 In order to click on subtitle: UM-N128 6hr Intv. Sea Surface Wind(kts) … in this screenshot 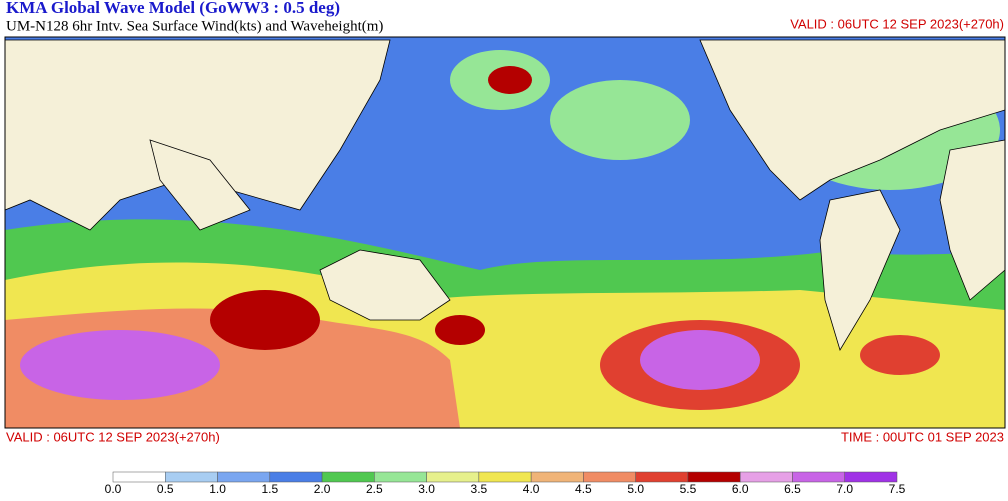, I will do `click(194, 26)`.